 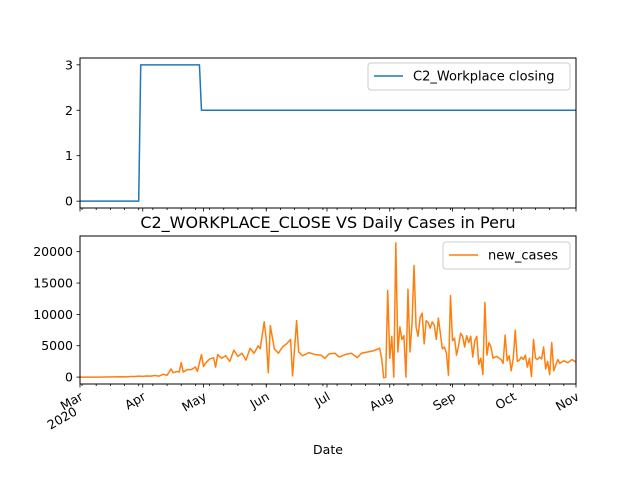 I want to click on top-y-axis: 0 1 2 3, so click(x=72, y=133).